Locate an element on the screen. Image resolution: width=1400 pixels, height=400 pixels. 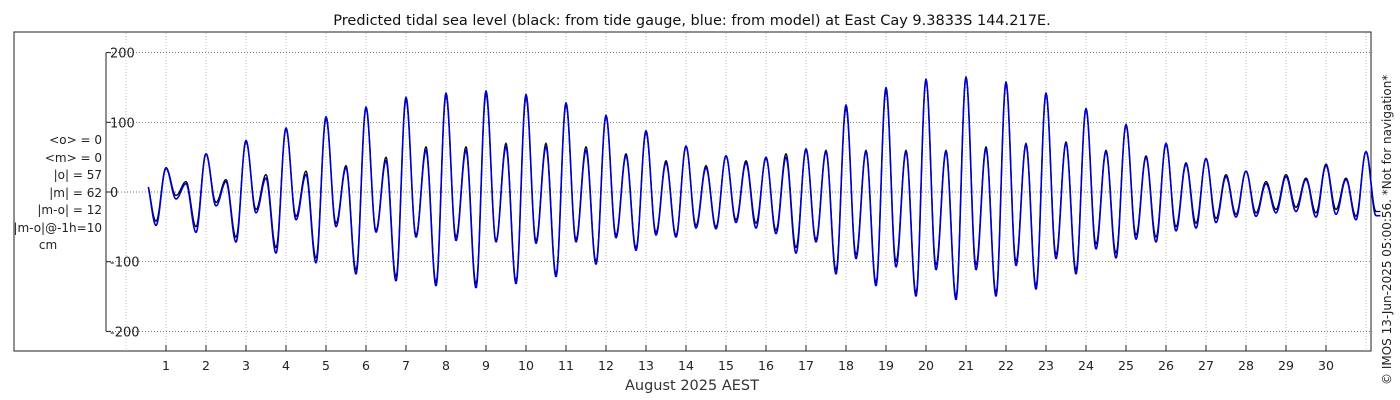
x-tick-label: 19 is located at coordinates (886, 365).